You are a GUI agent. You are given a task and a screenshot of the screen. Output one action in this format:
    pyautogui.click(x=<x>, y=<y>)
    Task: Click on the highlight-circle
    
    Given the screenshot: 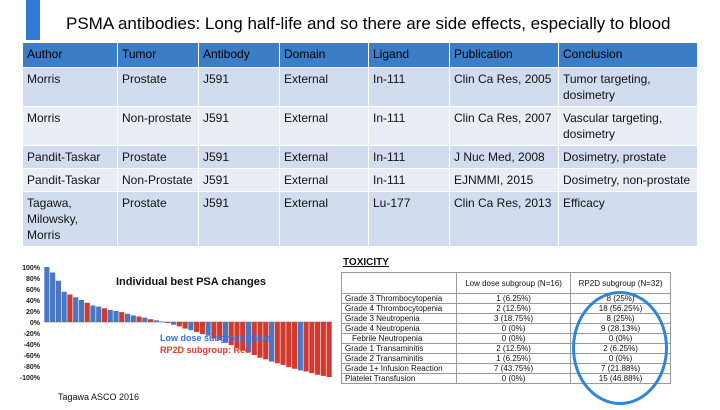 What is the action you would take?
    pyautogui.click(x=620, y=348)
    